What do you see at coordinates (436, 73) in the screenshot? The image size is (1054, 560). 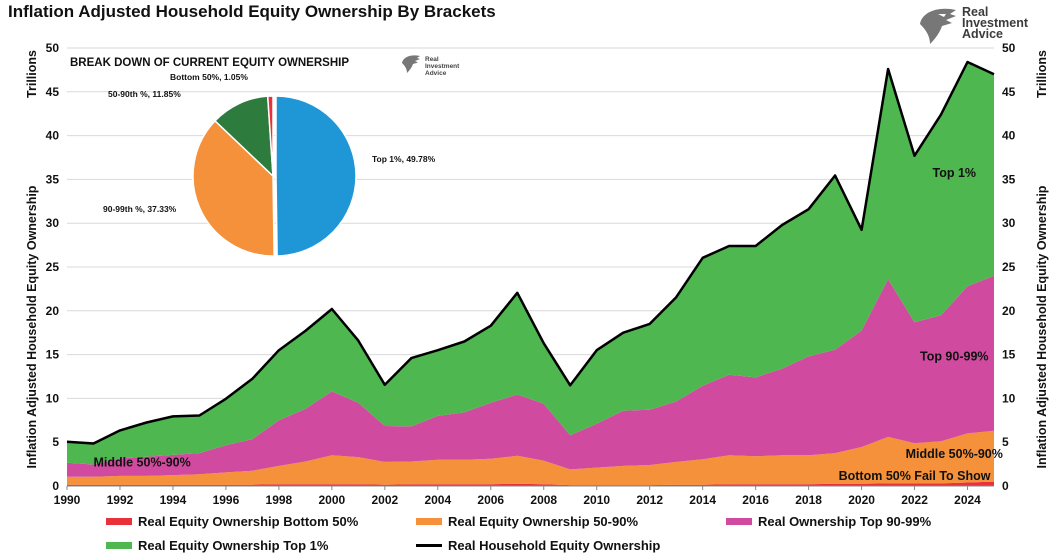 I see `pie-logo-text: Advice` at bounding box center [436, 73].